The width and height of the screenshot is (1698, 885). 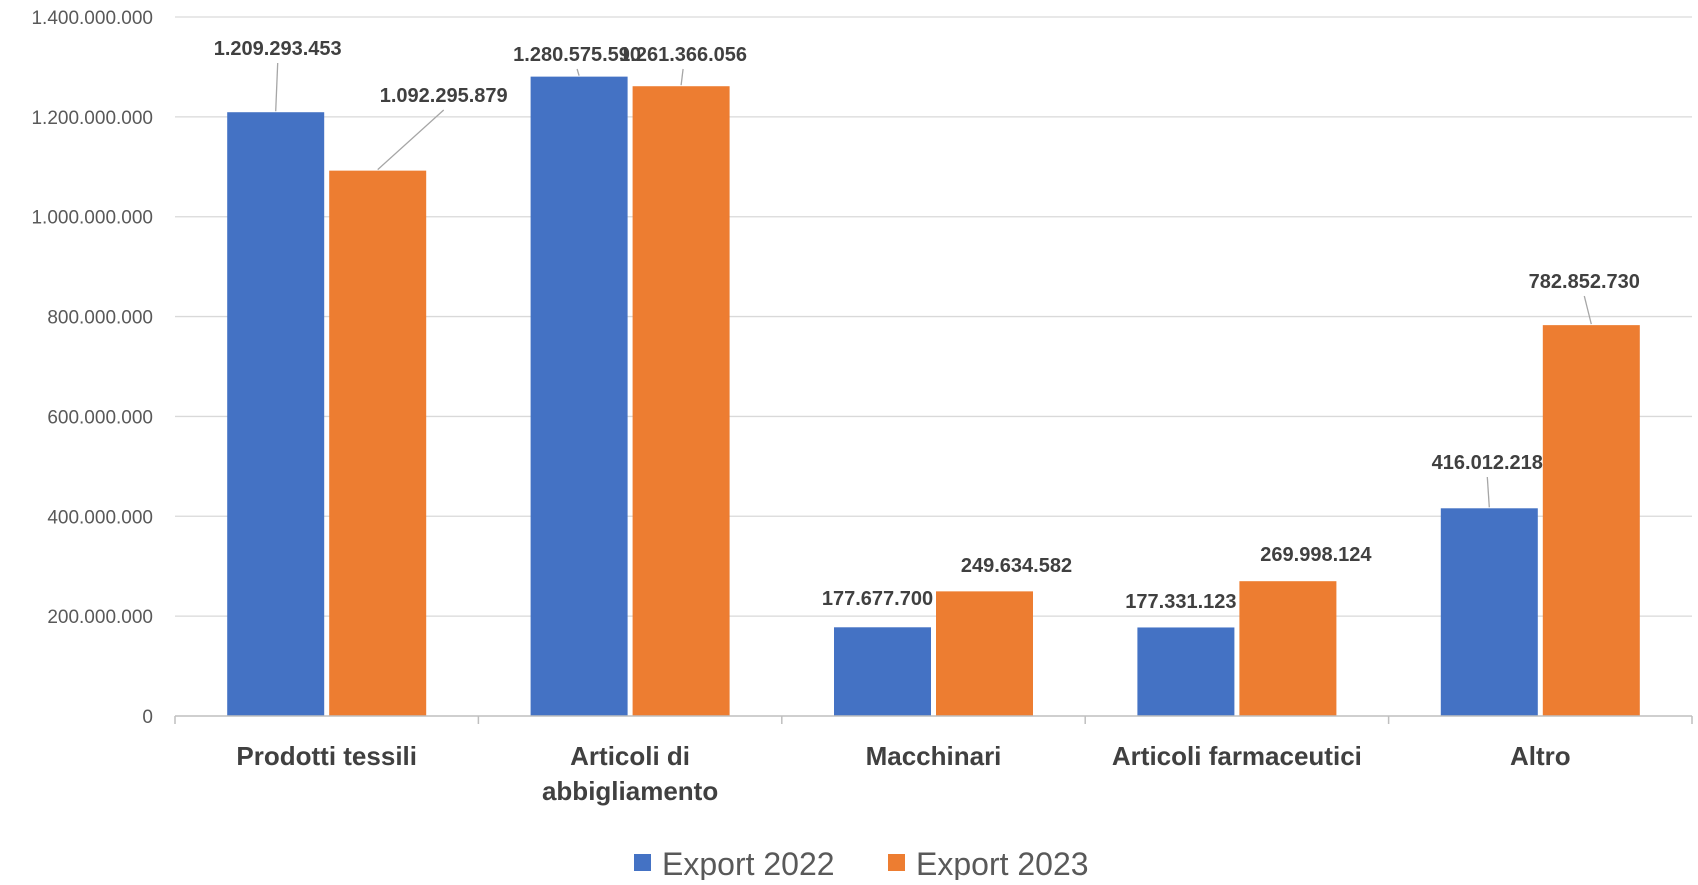 I want to click on x-category-label: Macchinari, so click(x=934, y=756).